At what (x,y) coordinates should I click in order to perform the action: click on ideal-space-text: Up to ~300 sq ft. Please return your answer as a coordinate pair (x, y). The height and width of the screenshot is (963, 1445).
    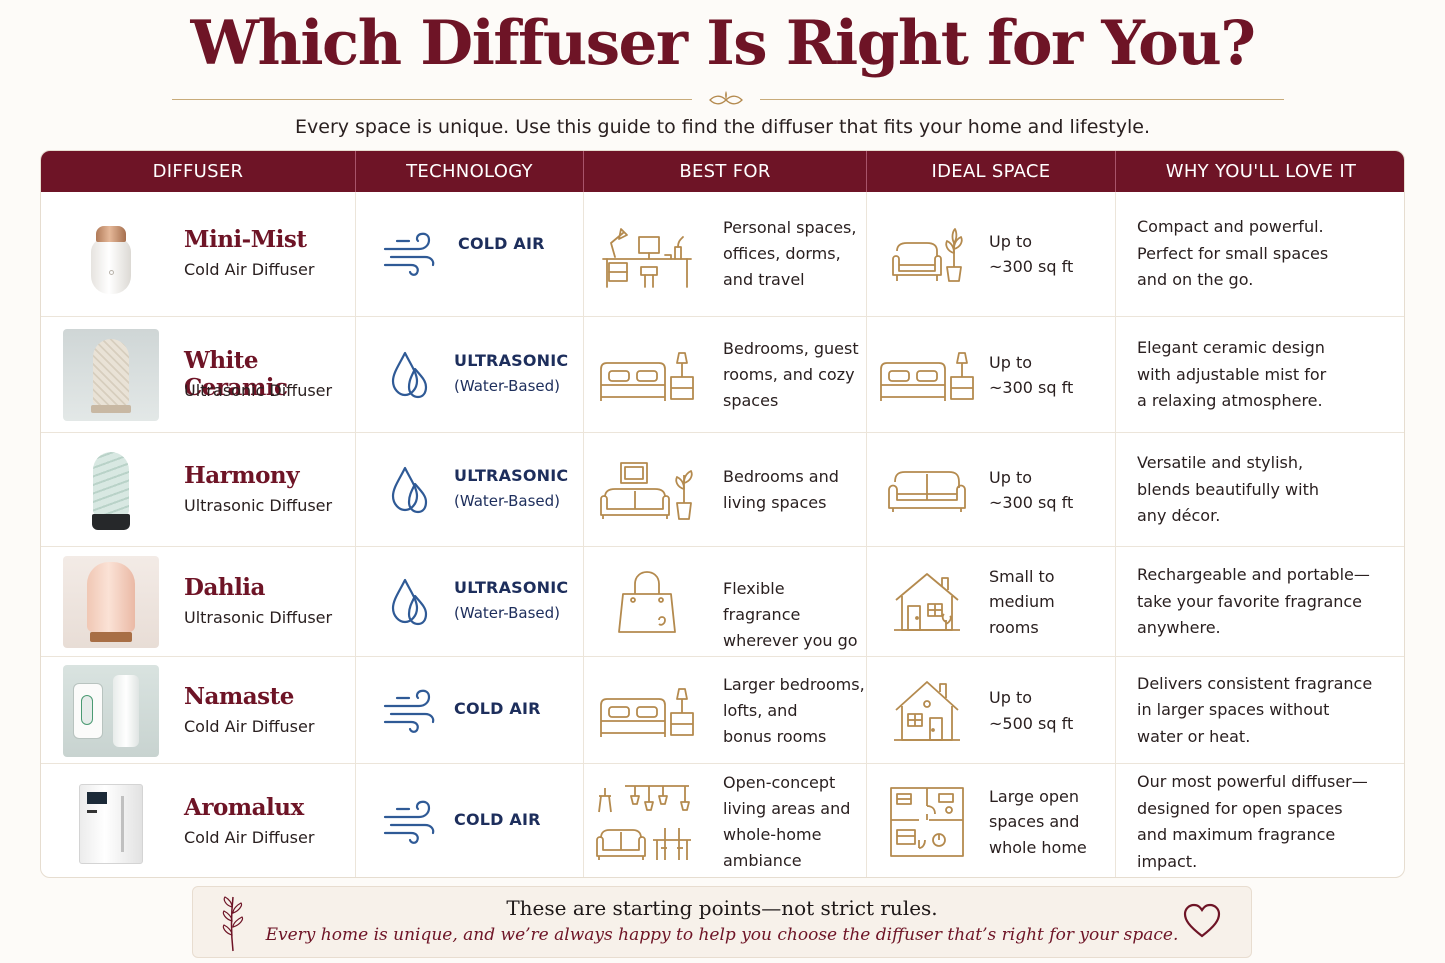
    Looking at the image, I should click on (1031, 375).